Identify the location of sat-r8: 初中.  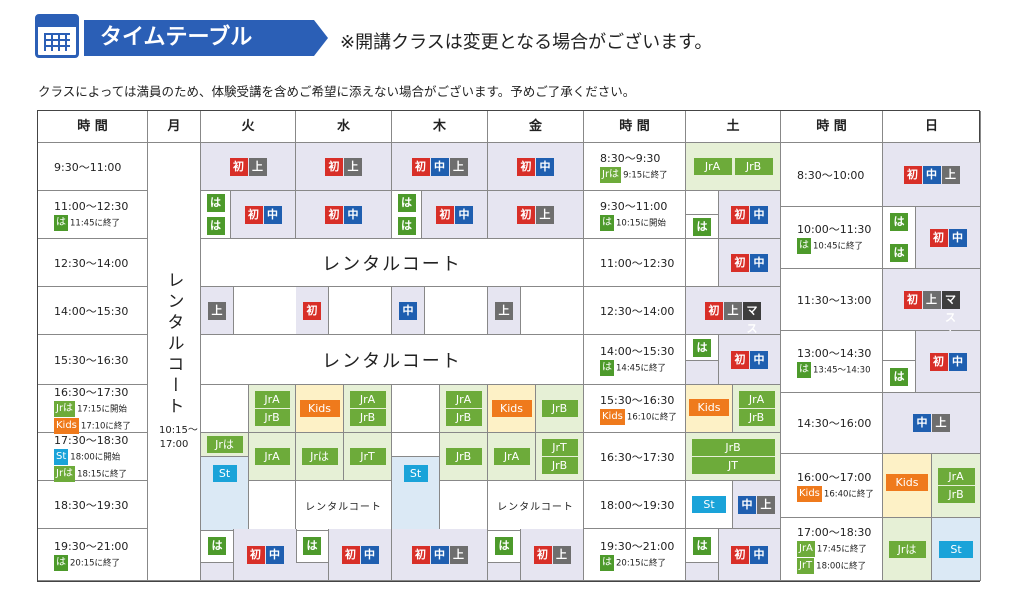
(750, 555).